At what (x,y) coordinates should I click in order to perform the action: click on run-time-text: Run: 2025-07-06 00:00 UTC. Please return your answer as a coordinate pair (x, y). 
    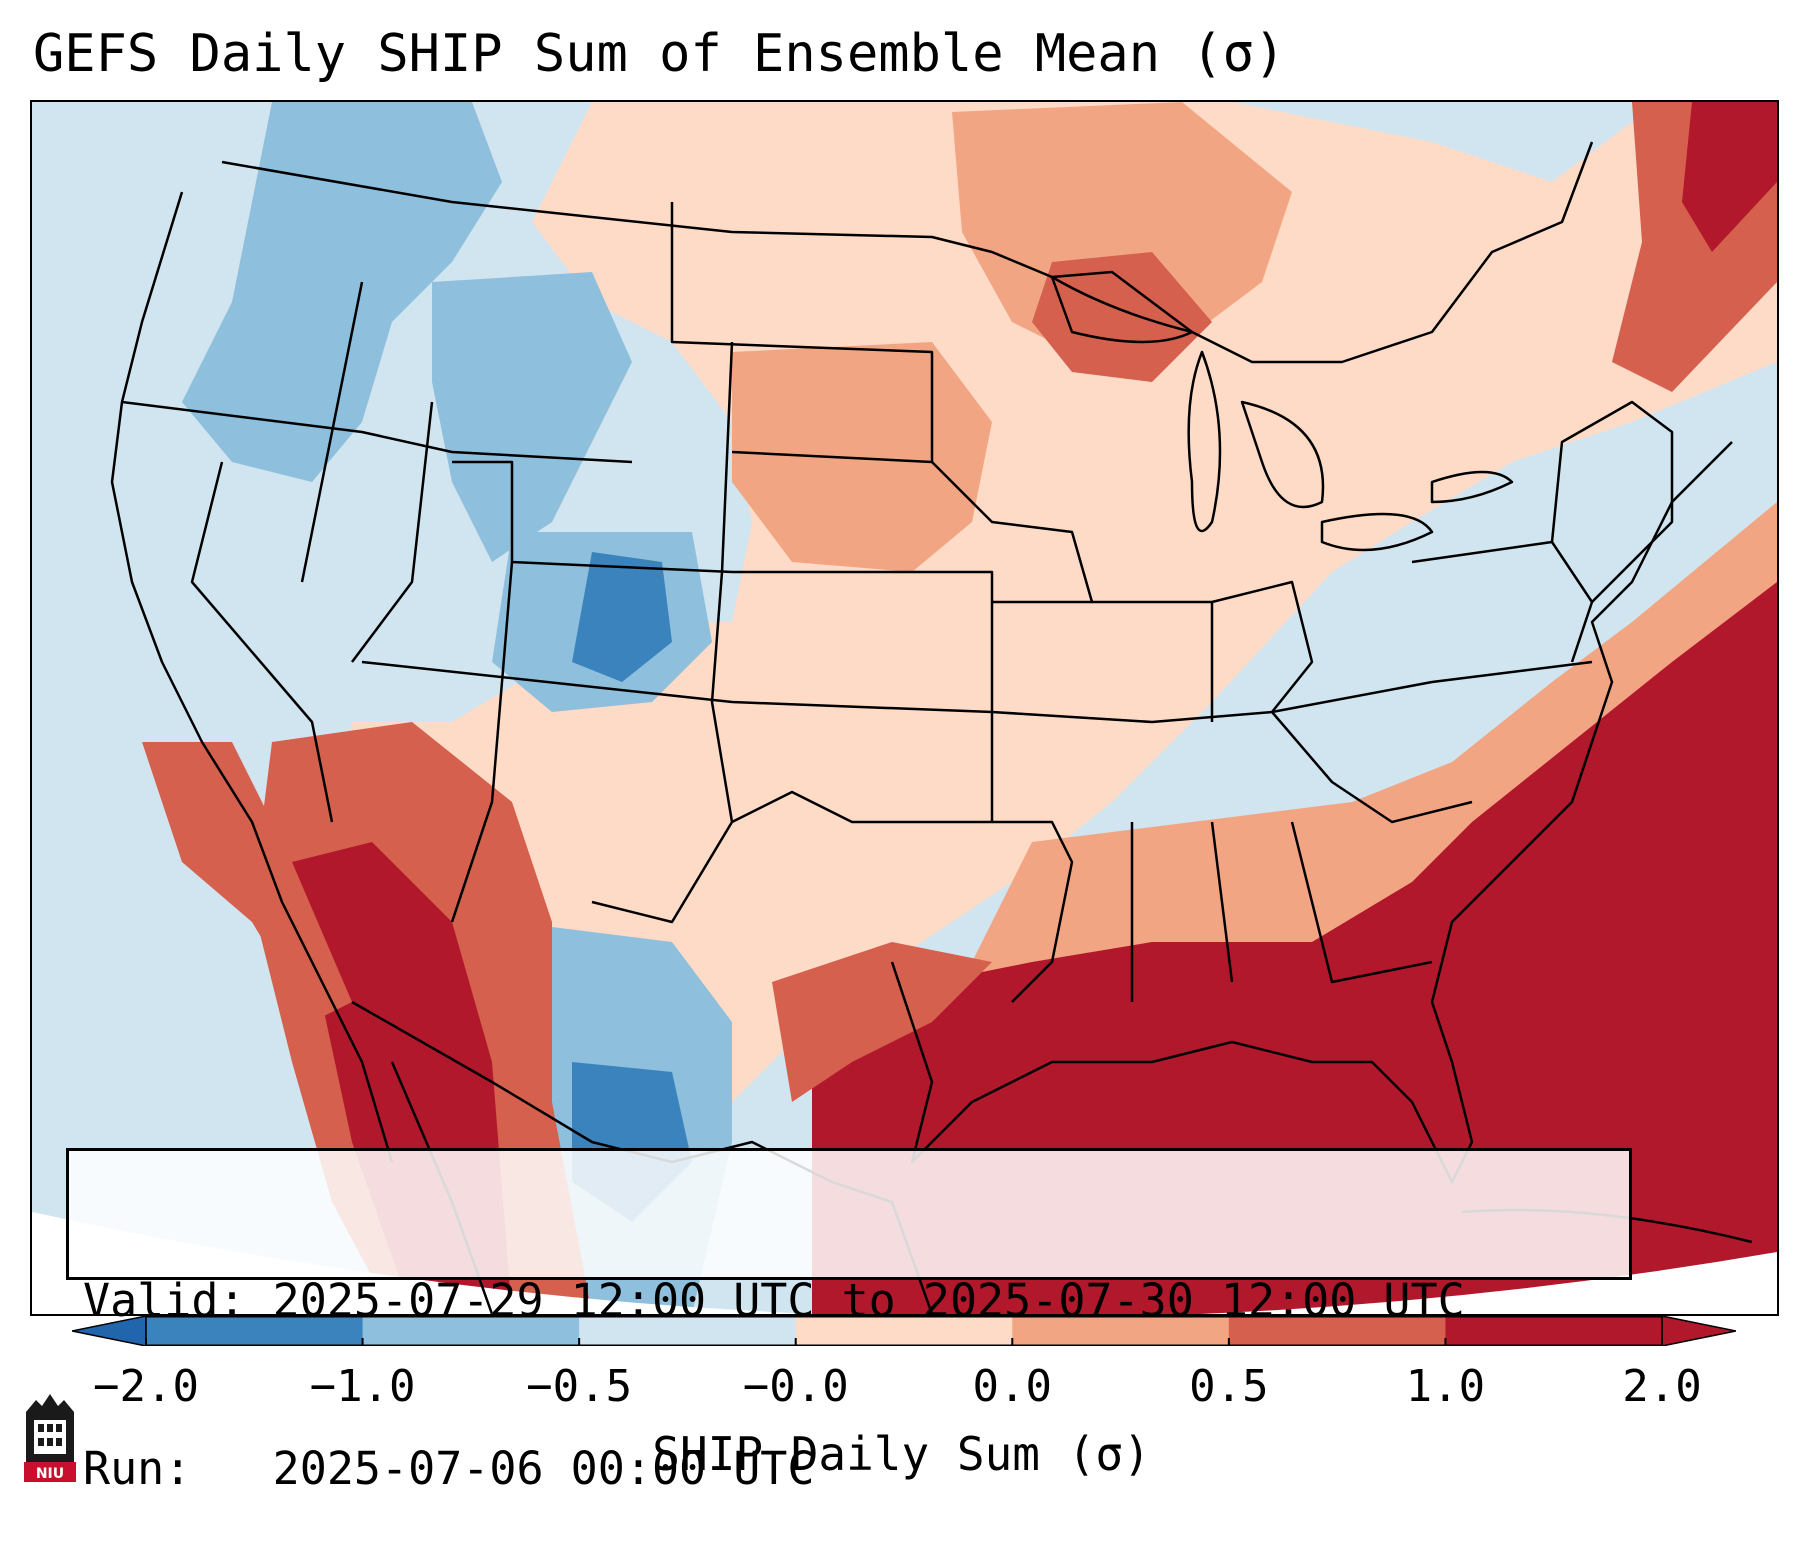
    Looking at the image, I should click on (449, 1468).